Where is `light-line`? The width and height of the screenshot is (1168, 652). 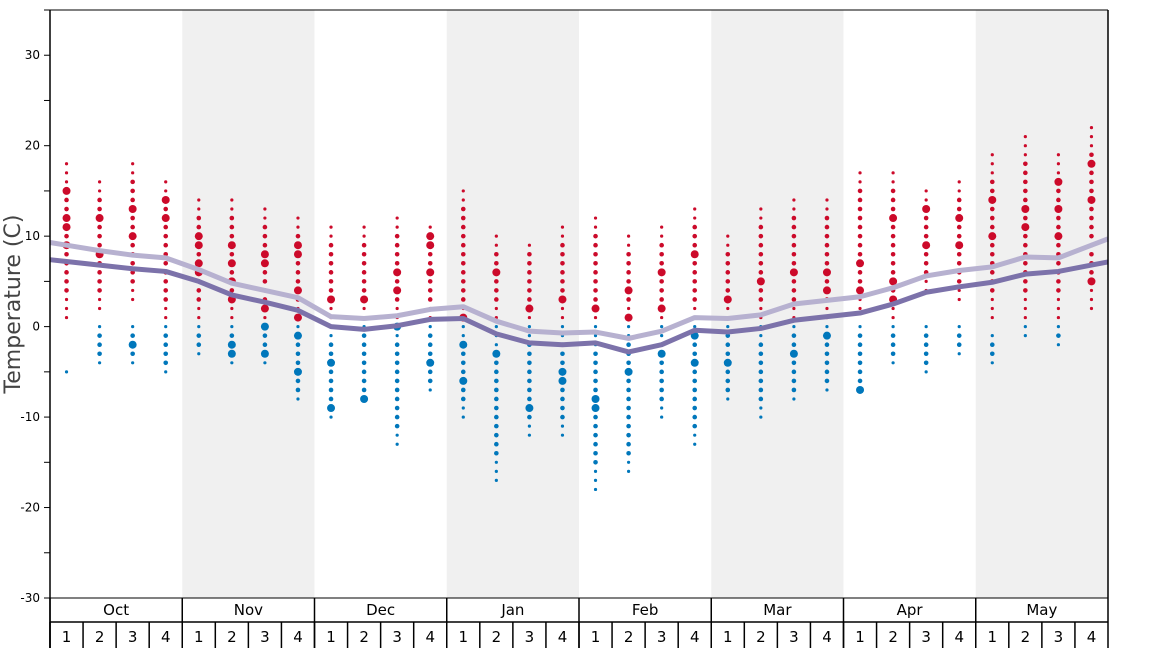
light-line is located at coordinates (579, 288).